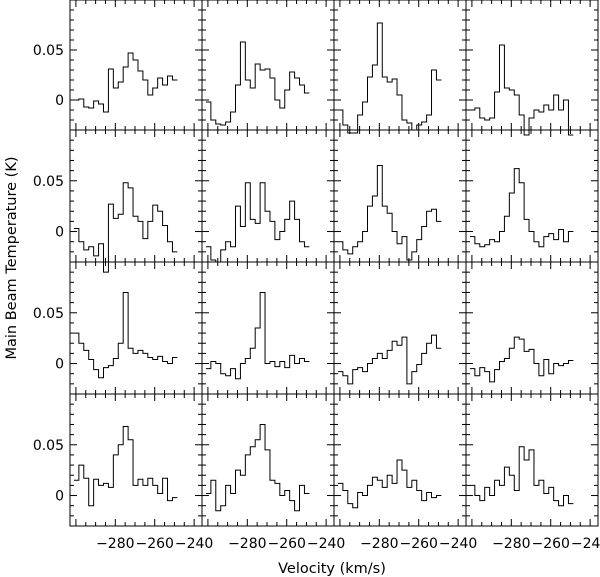  I want to click on spectrum-panel-r2-c1, so click(136, 201).